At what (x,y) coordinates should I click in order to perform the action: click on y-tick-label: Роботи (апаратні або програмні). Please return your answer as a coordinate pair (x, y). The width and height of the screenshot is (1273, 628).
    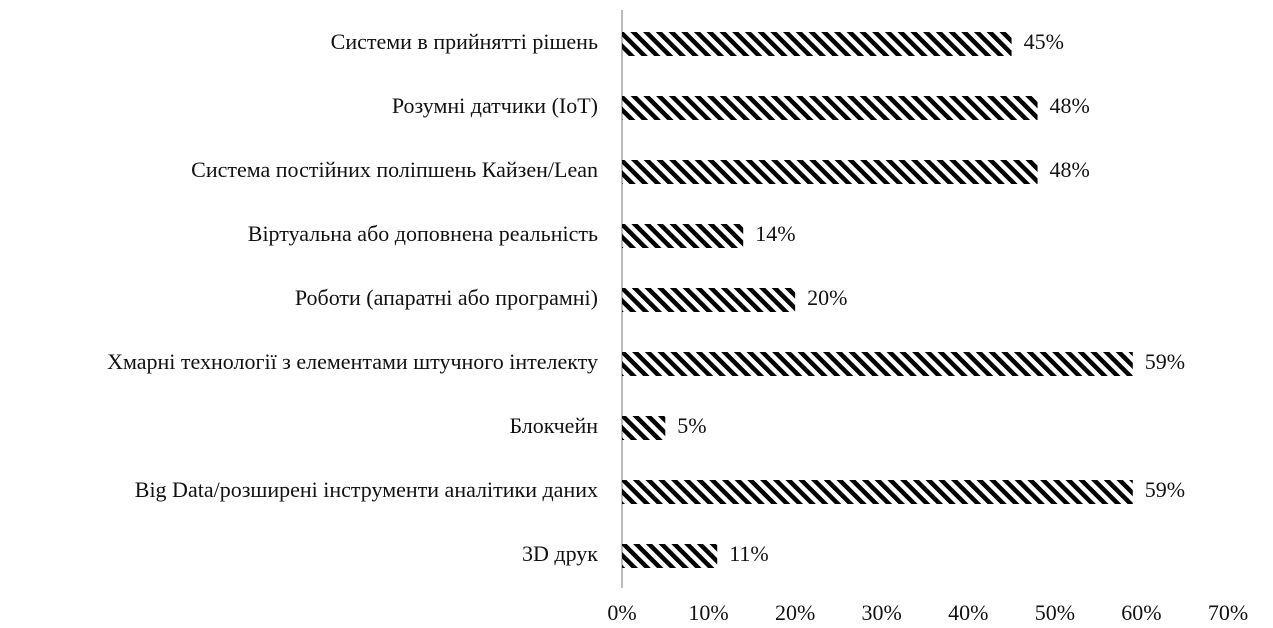
    Looking at the image, I should click on (446, 297).